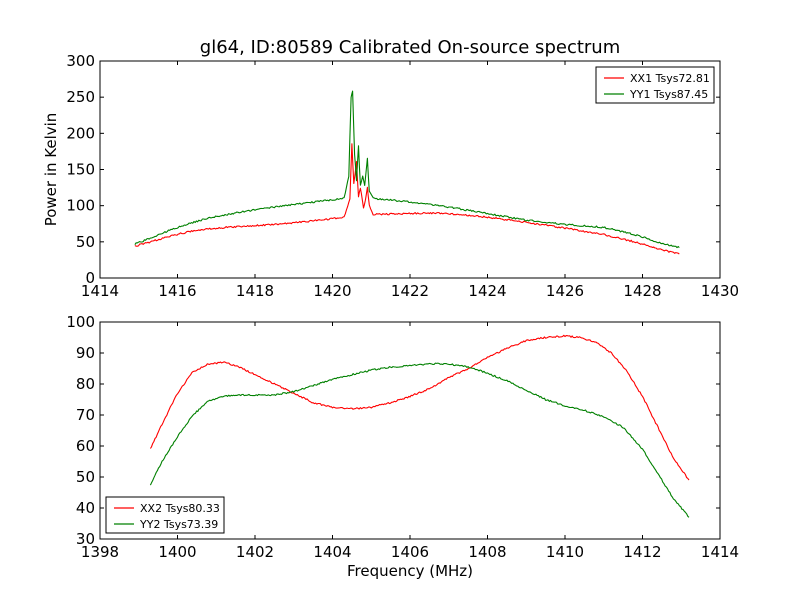  What do you see at coordinates (332, 552) in the screenshot?
I see `x-tick-label: 1404` at bounding box center [332, 552].